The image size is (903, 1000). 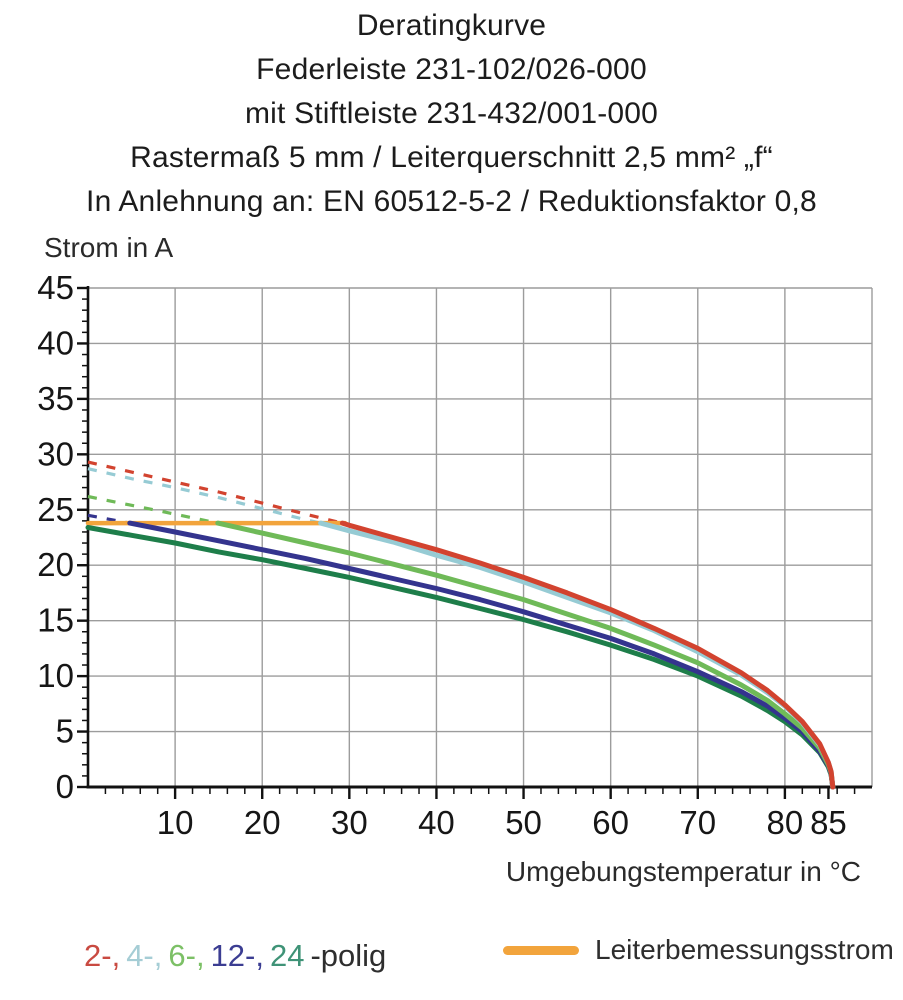 What do you see at coordinates (348, 955) in the screenshot?
I see `legend-poles-suffix: -polig` at bounding box center [348, 955].